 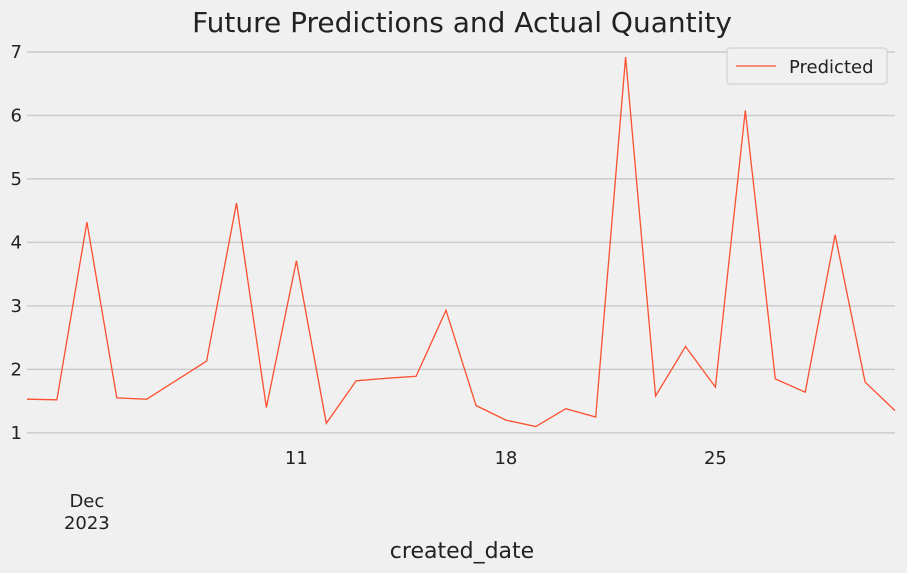 I want to click on legend-box, so click(x=807, y=66).